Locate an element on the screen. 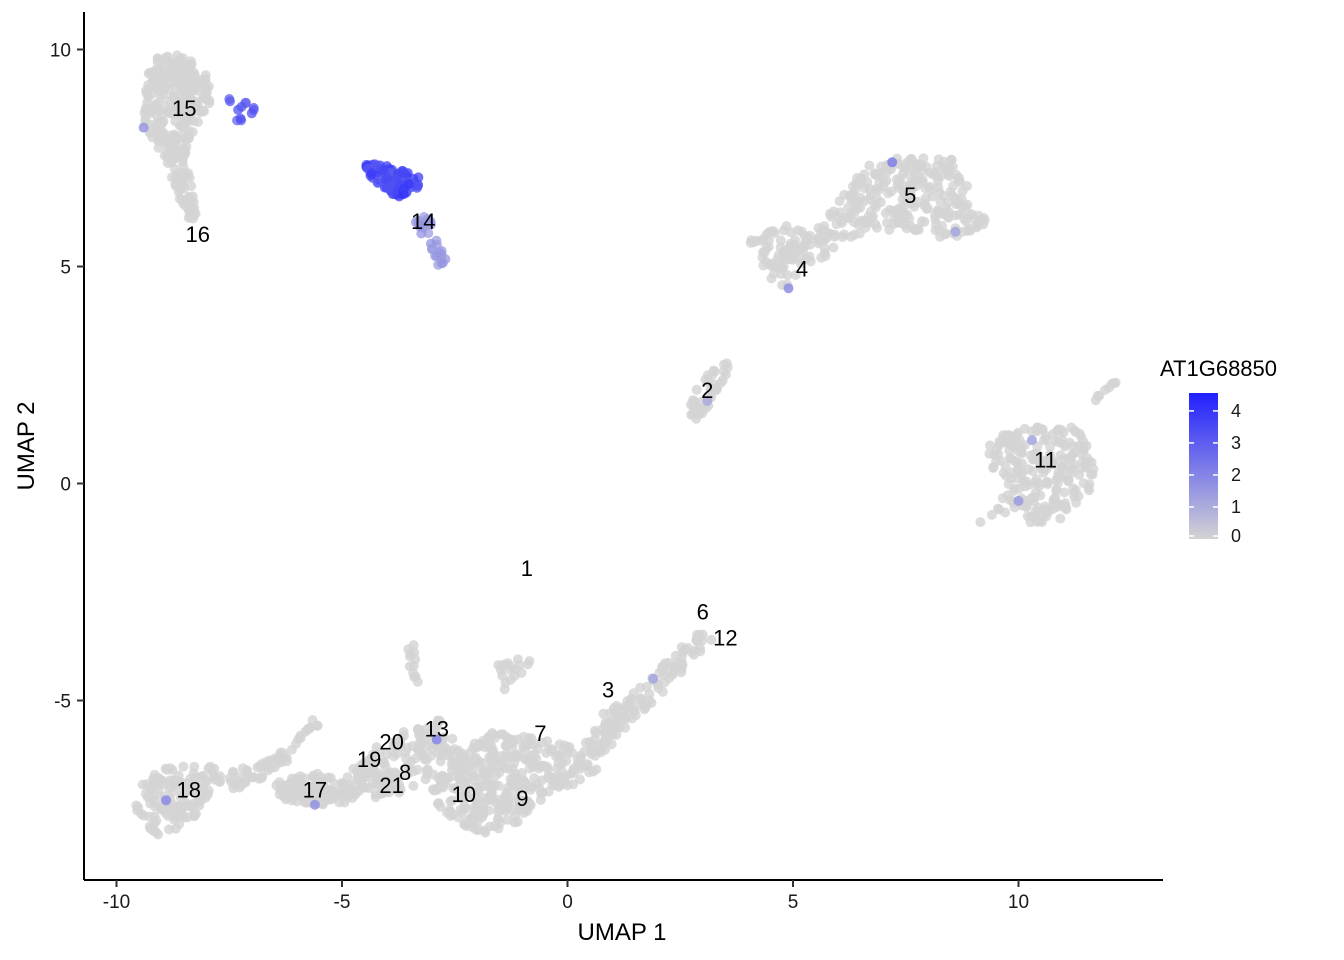 This screenshot has height=960, width=1344. cluster-label: 17 is located at coordinates (315, 789).